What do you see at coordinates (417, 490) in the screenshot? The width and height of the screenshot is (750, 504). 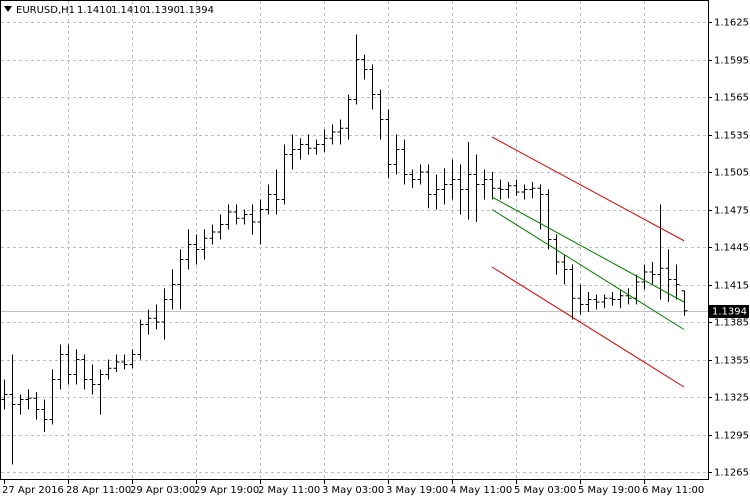 I see `x-tick-label: 3 May 19:00` at bounding box center [417, 490].